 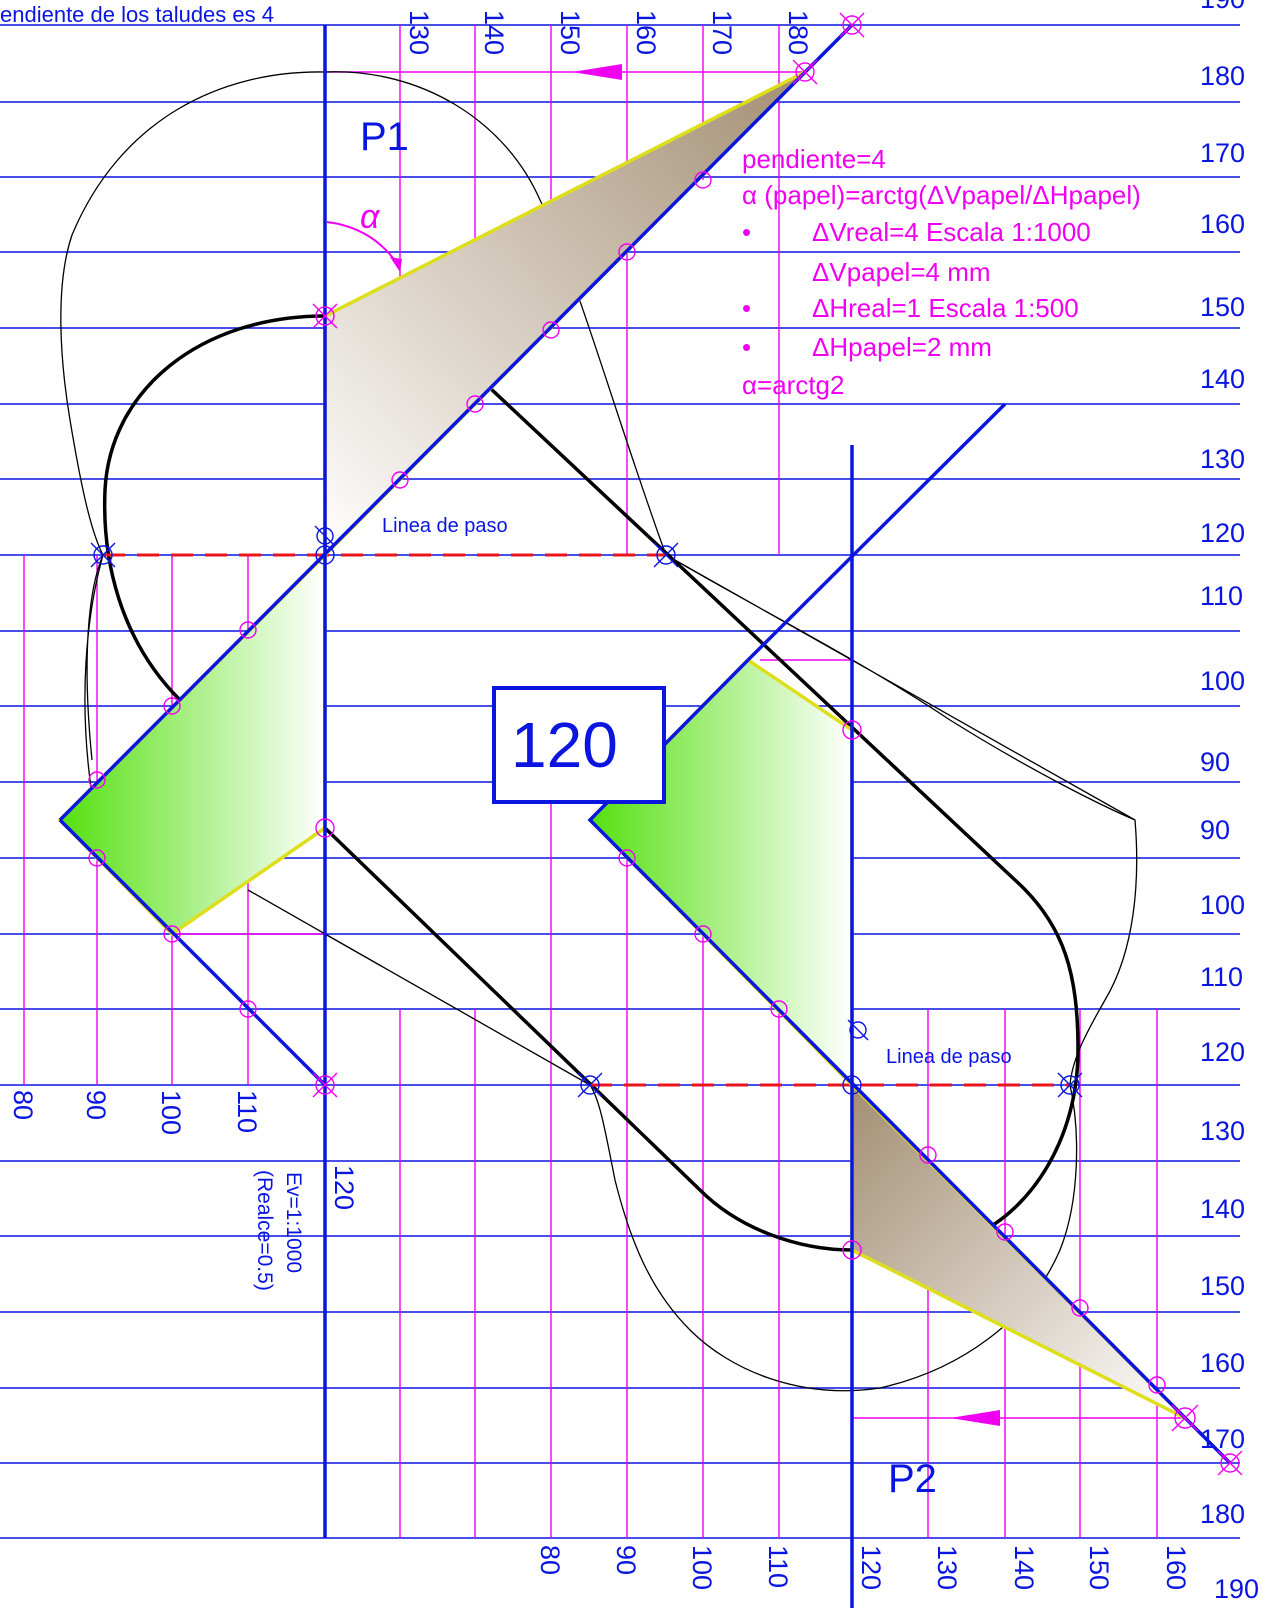 What do you see at coordinates (814, 159) in the screenshot?
I see `slope-text: pendiente=4` at bounding box center [814, 159].